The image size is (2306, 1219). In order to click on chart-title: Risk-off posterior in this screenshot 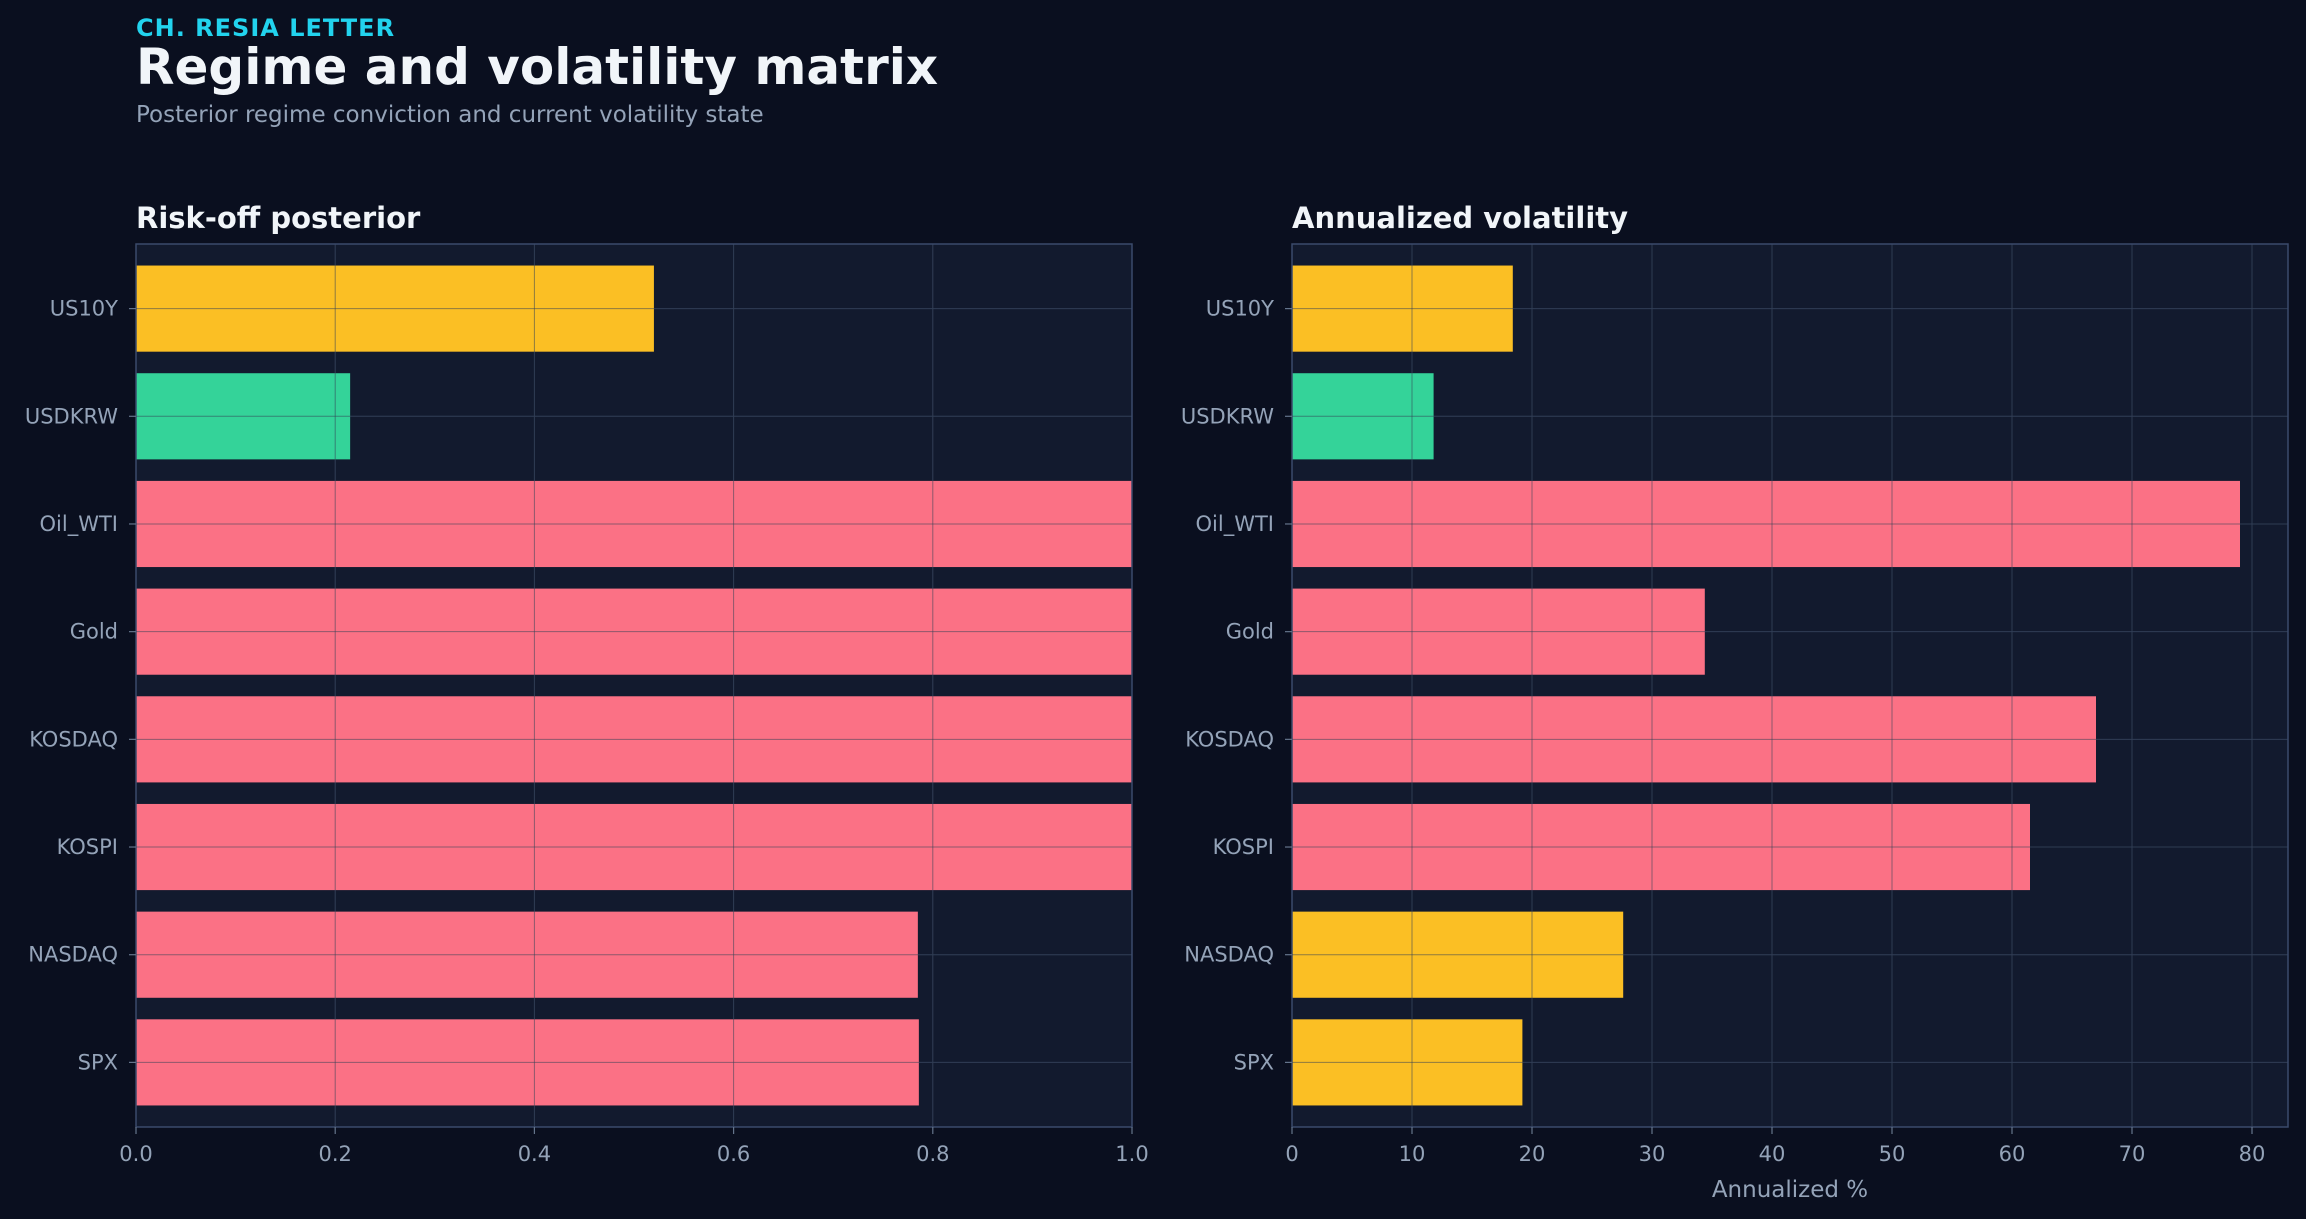, I will do `click(278, 218)`.